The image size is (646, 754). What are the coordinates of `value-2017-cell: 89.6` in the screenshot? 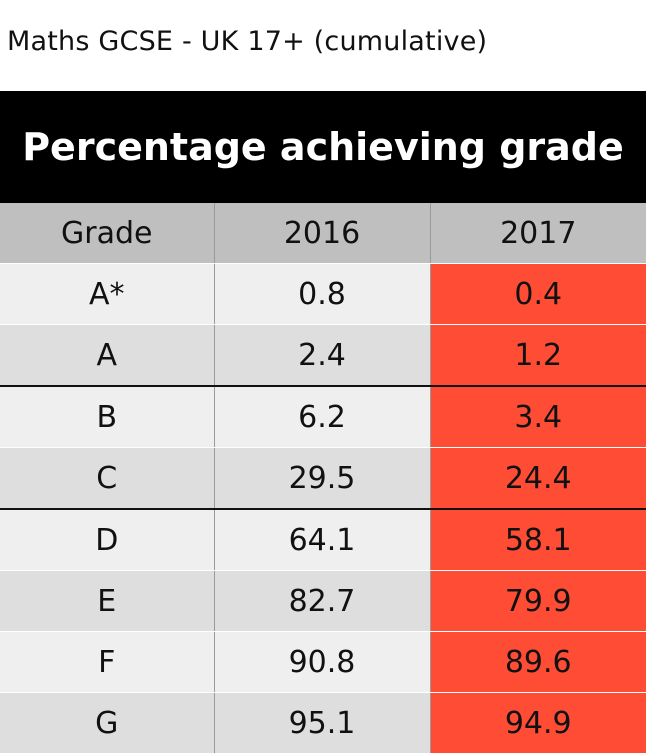 It's located at (538, 662).